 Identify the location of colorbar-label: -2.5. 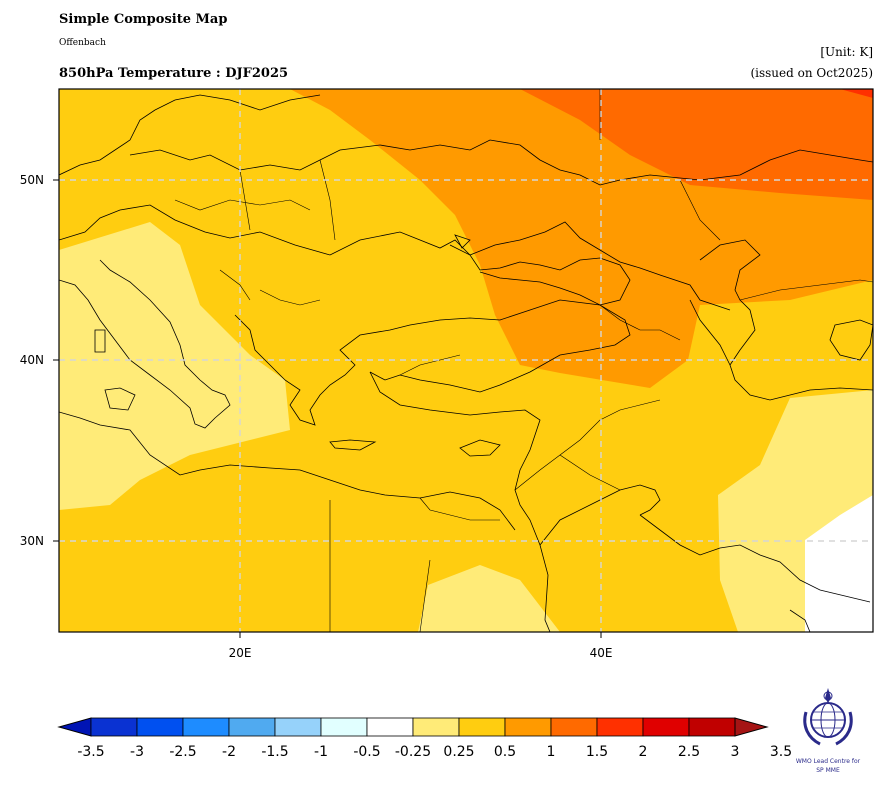
(182, 752).